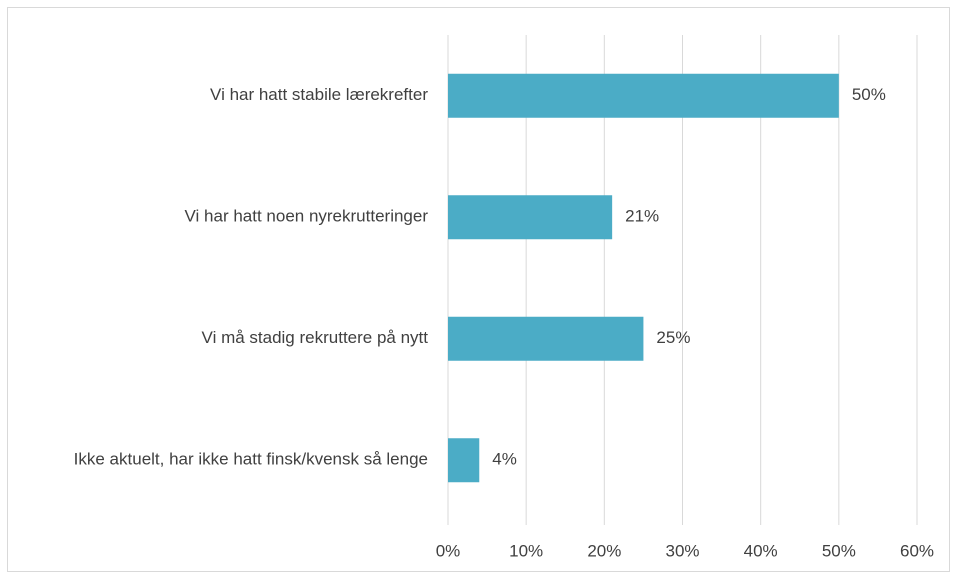 This screenshot has height=579, width=957. Describe the element at coordinates (504, 459) in the screenshot. I see `data-label: 4%` at that location.